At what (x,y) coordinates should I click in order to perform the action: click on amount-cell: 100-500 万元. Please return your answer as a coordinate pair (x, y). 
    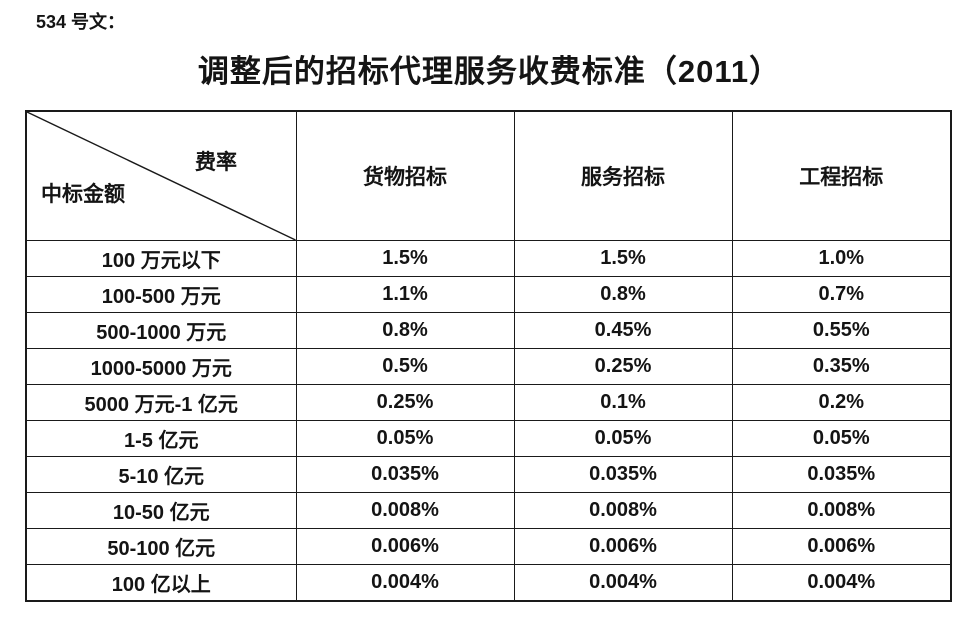
    Looking at the image, I should click on (161, 294).